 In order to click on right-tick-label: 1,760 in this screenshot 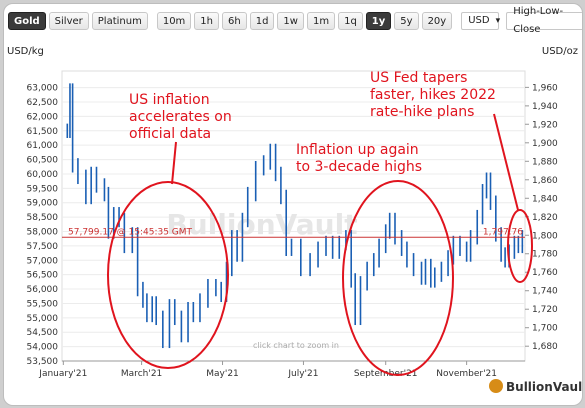, I will do `click(545, 273)`.